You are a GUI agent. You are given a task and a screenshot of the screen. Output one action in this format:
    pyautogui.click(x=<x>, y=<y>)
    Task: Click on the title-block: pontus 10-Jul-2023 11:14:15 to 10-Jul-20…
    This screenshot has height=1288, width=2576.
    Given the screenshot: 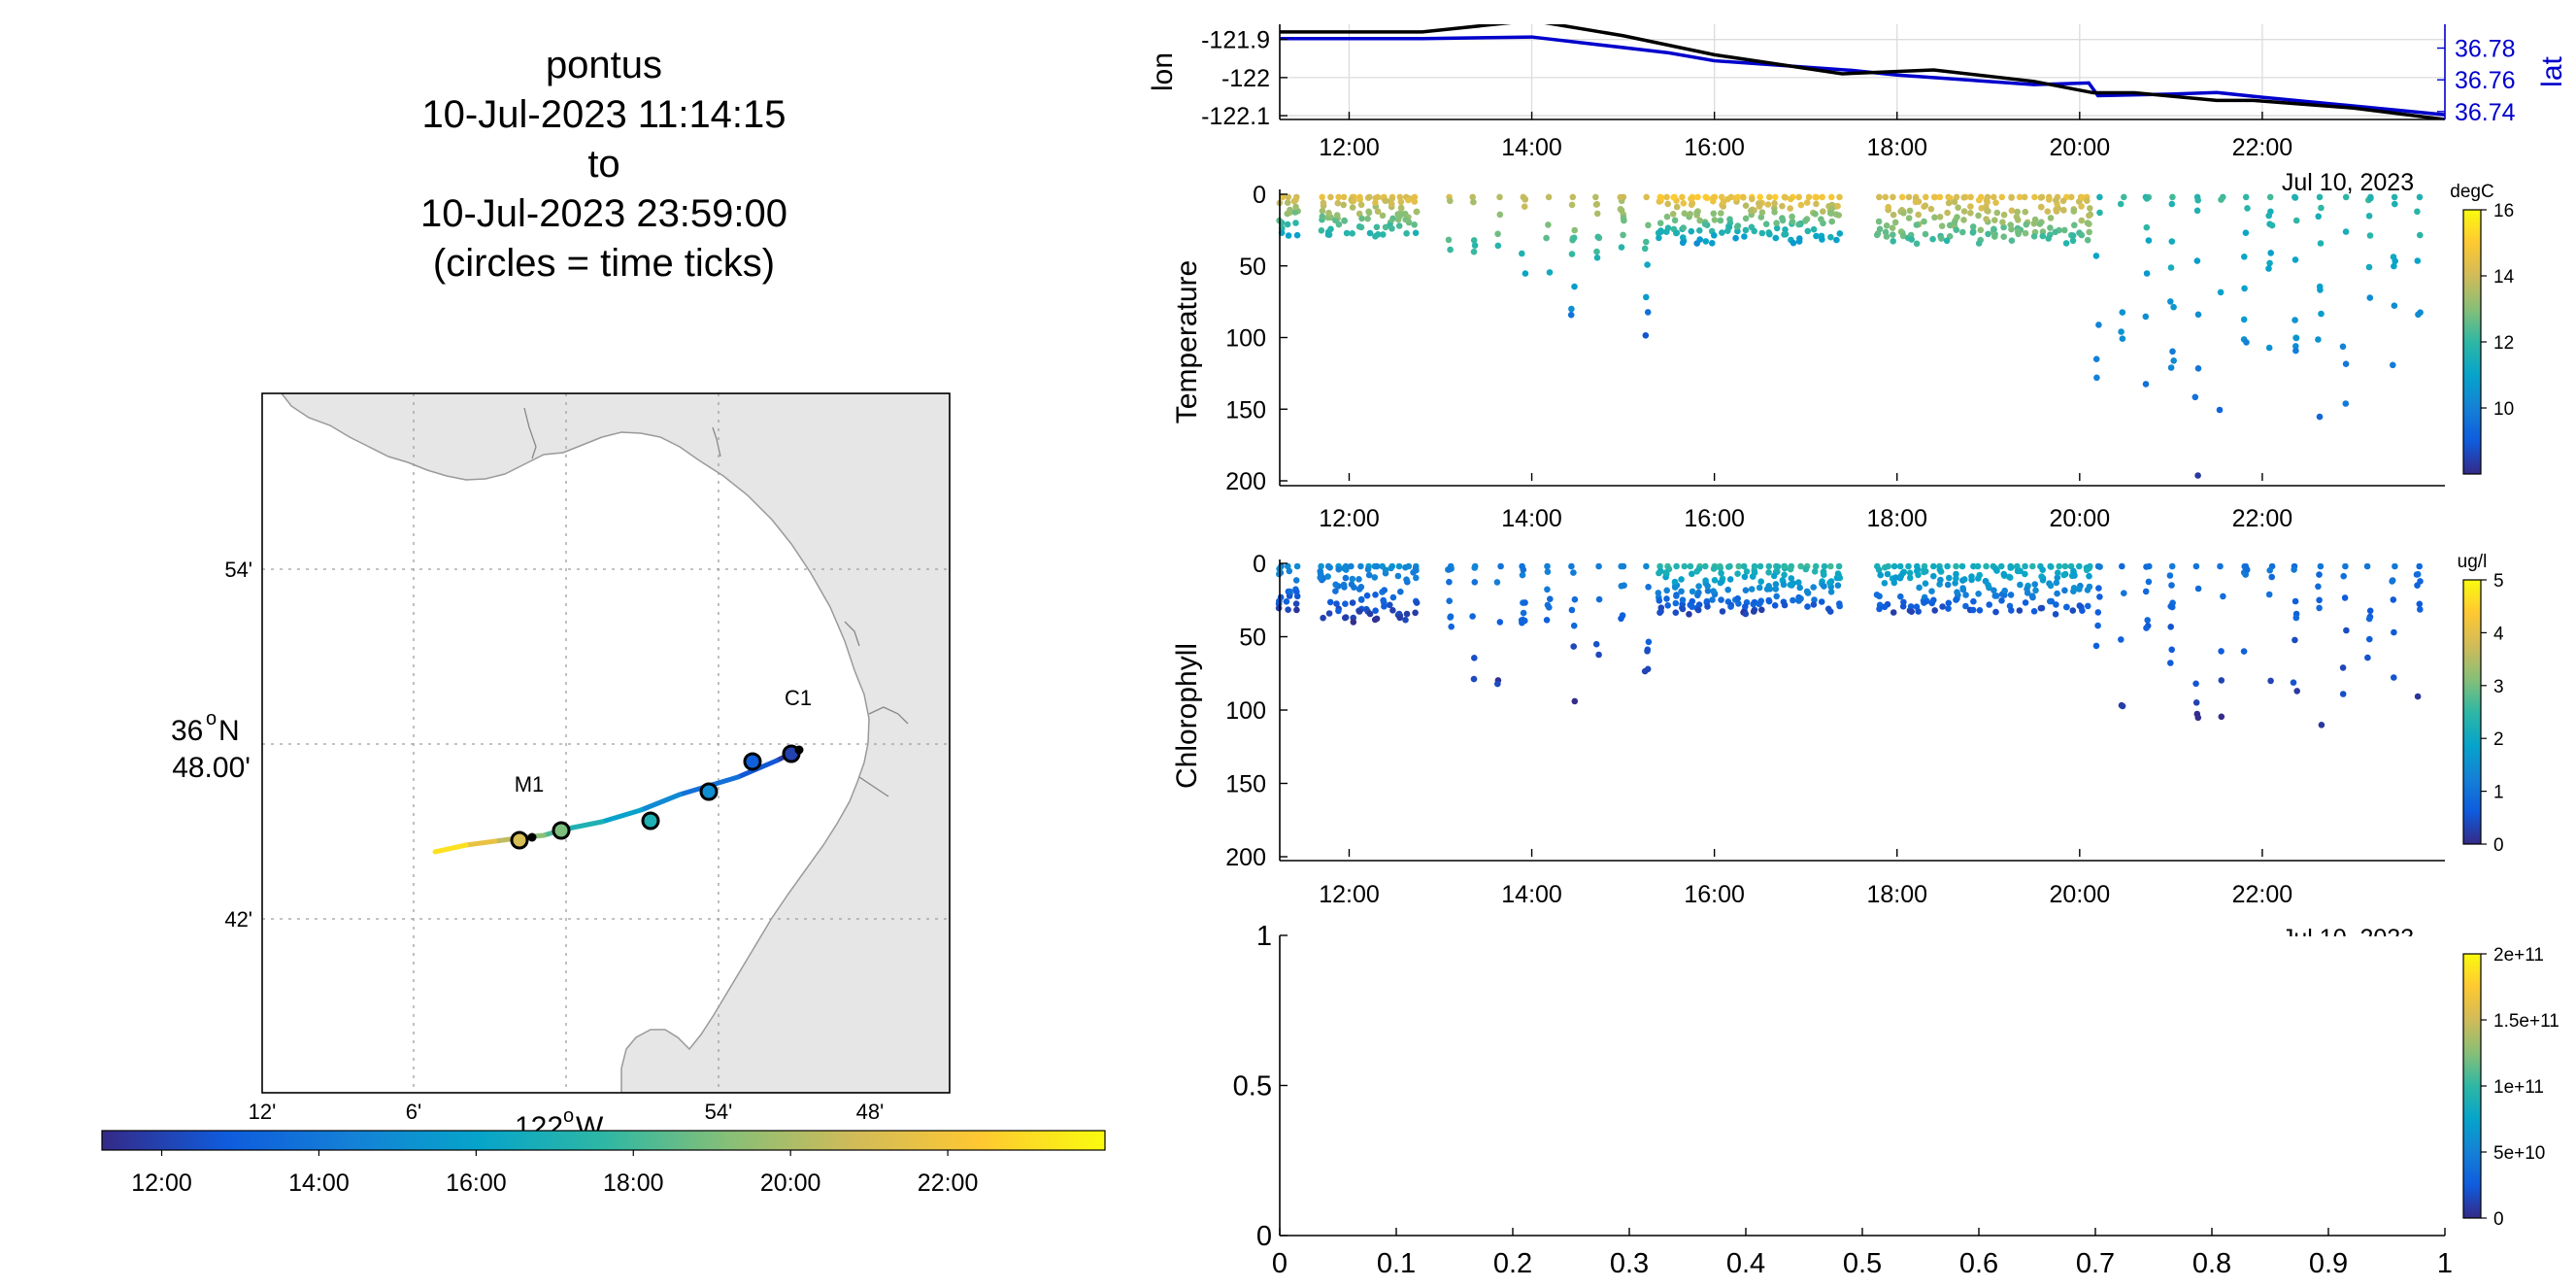 What is the action you would take?
    pyautogui.click(x=604, y=164)
    